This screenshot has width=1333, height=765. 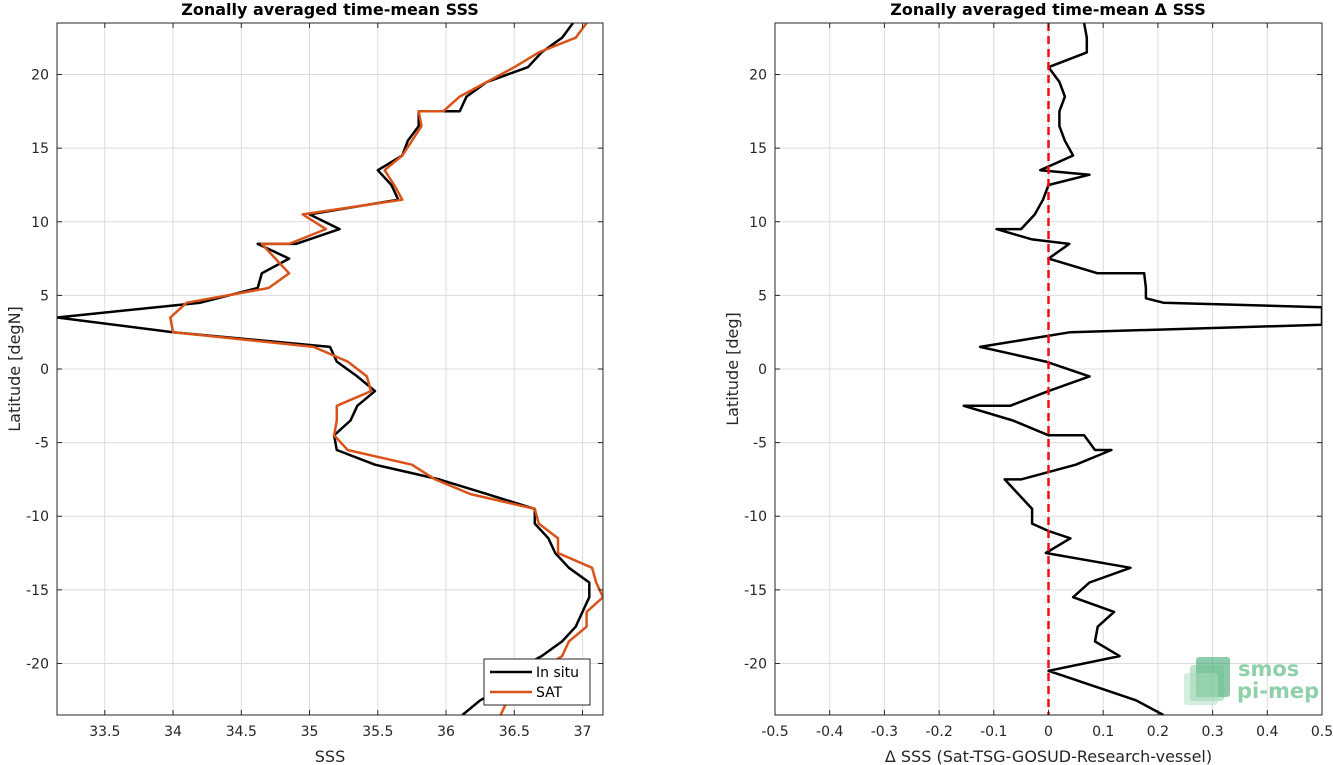 What do you see at coordinates (310, 732) in the screenshot?
I see `x-tick-label: 35` at bounding box center [310, 732].